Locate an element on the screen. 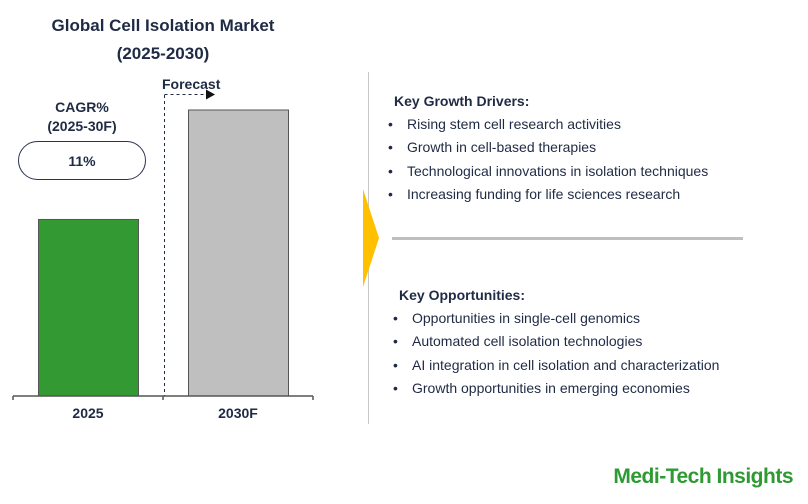 Image resolution: width=808 pixels, height=504 pixels. section-separator is located at coordinates (567, 238).